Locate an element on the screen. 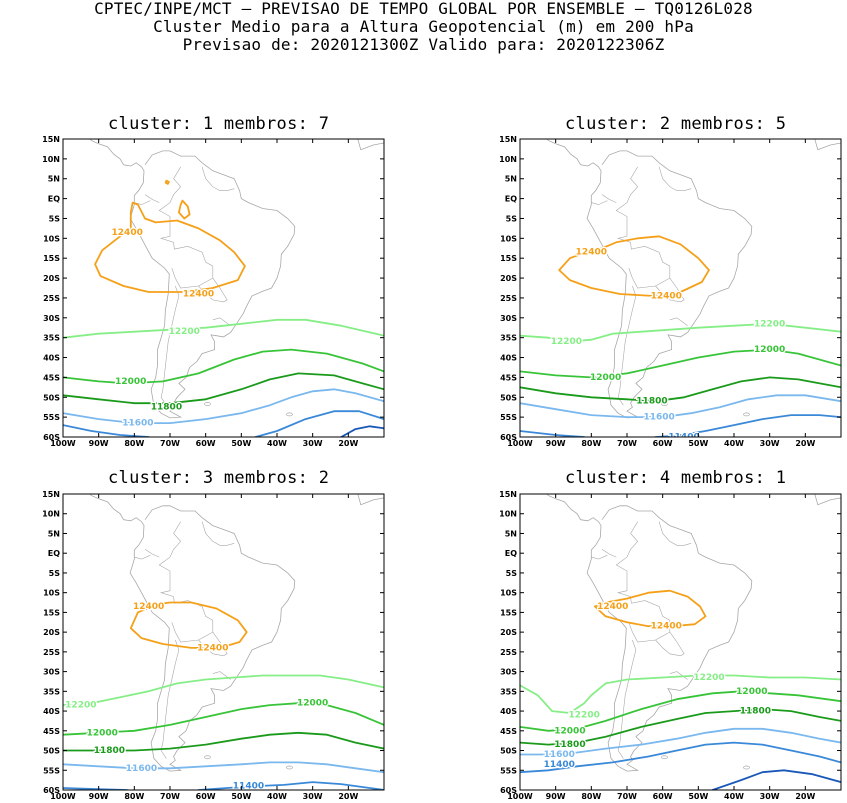 Image resolution: width=847 pixels, height=803 pixels. y-tick-label: 55S is located at coordinates (51, 770).